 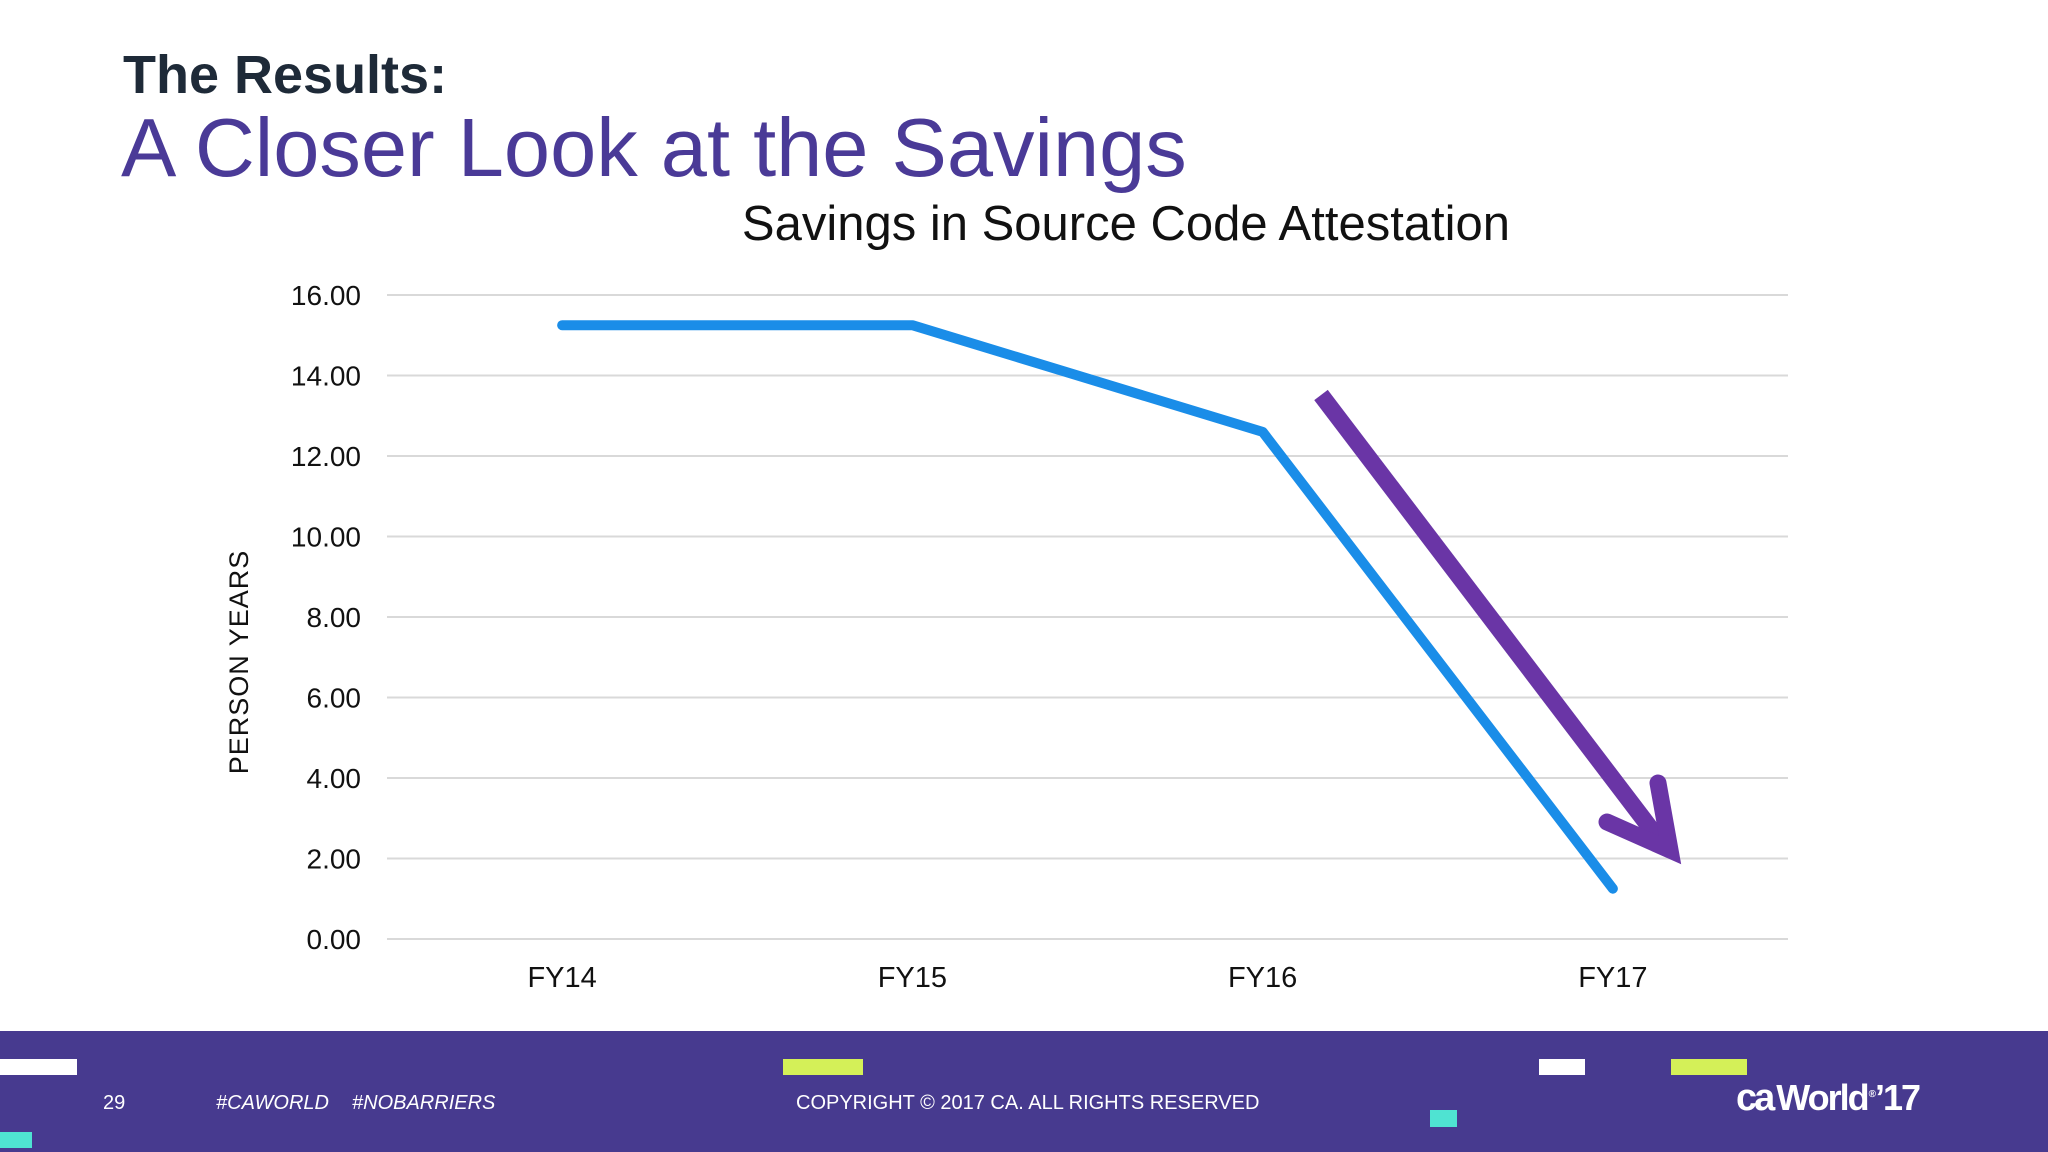 I want to click on x-axis-ticks: FY14 FY15 FY16 FY17, so click(x=1087, y=978).